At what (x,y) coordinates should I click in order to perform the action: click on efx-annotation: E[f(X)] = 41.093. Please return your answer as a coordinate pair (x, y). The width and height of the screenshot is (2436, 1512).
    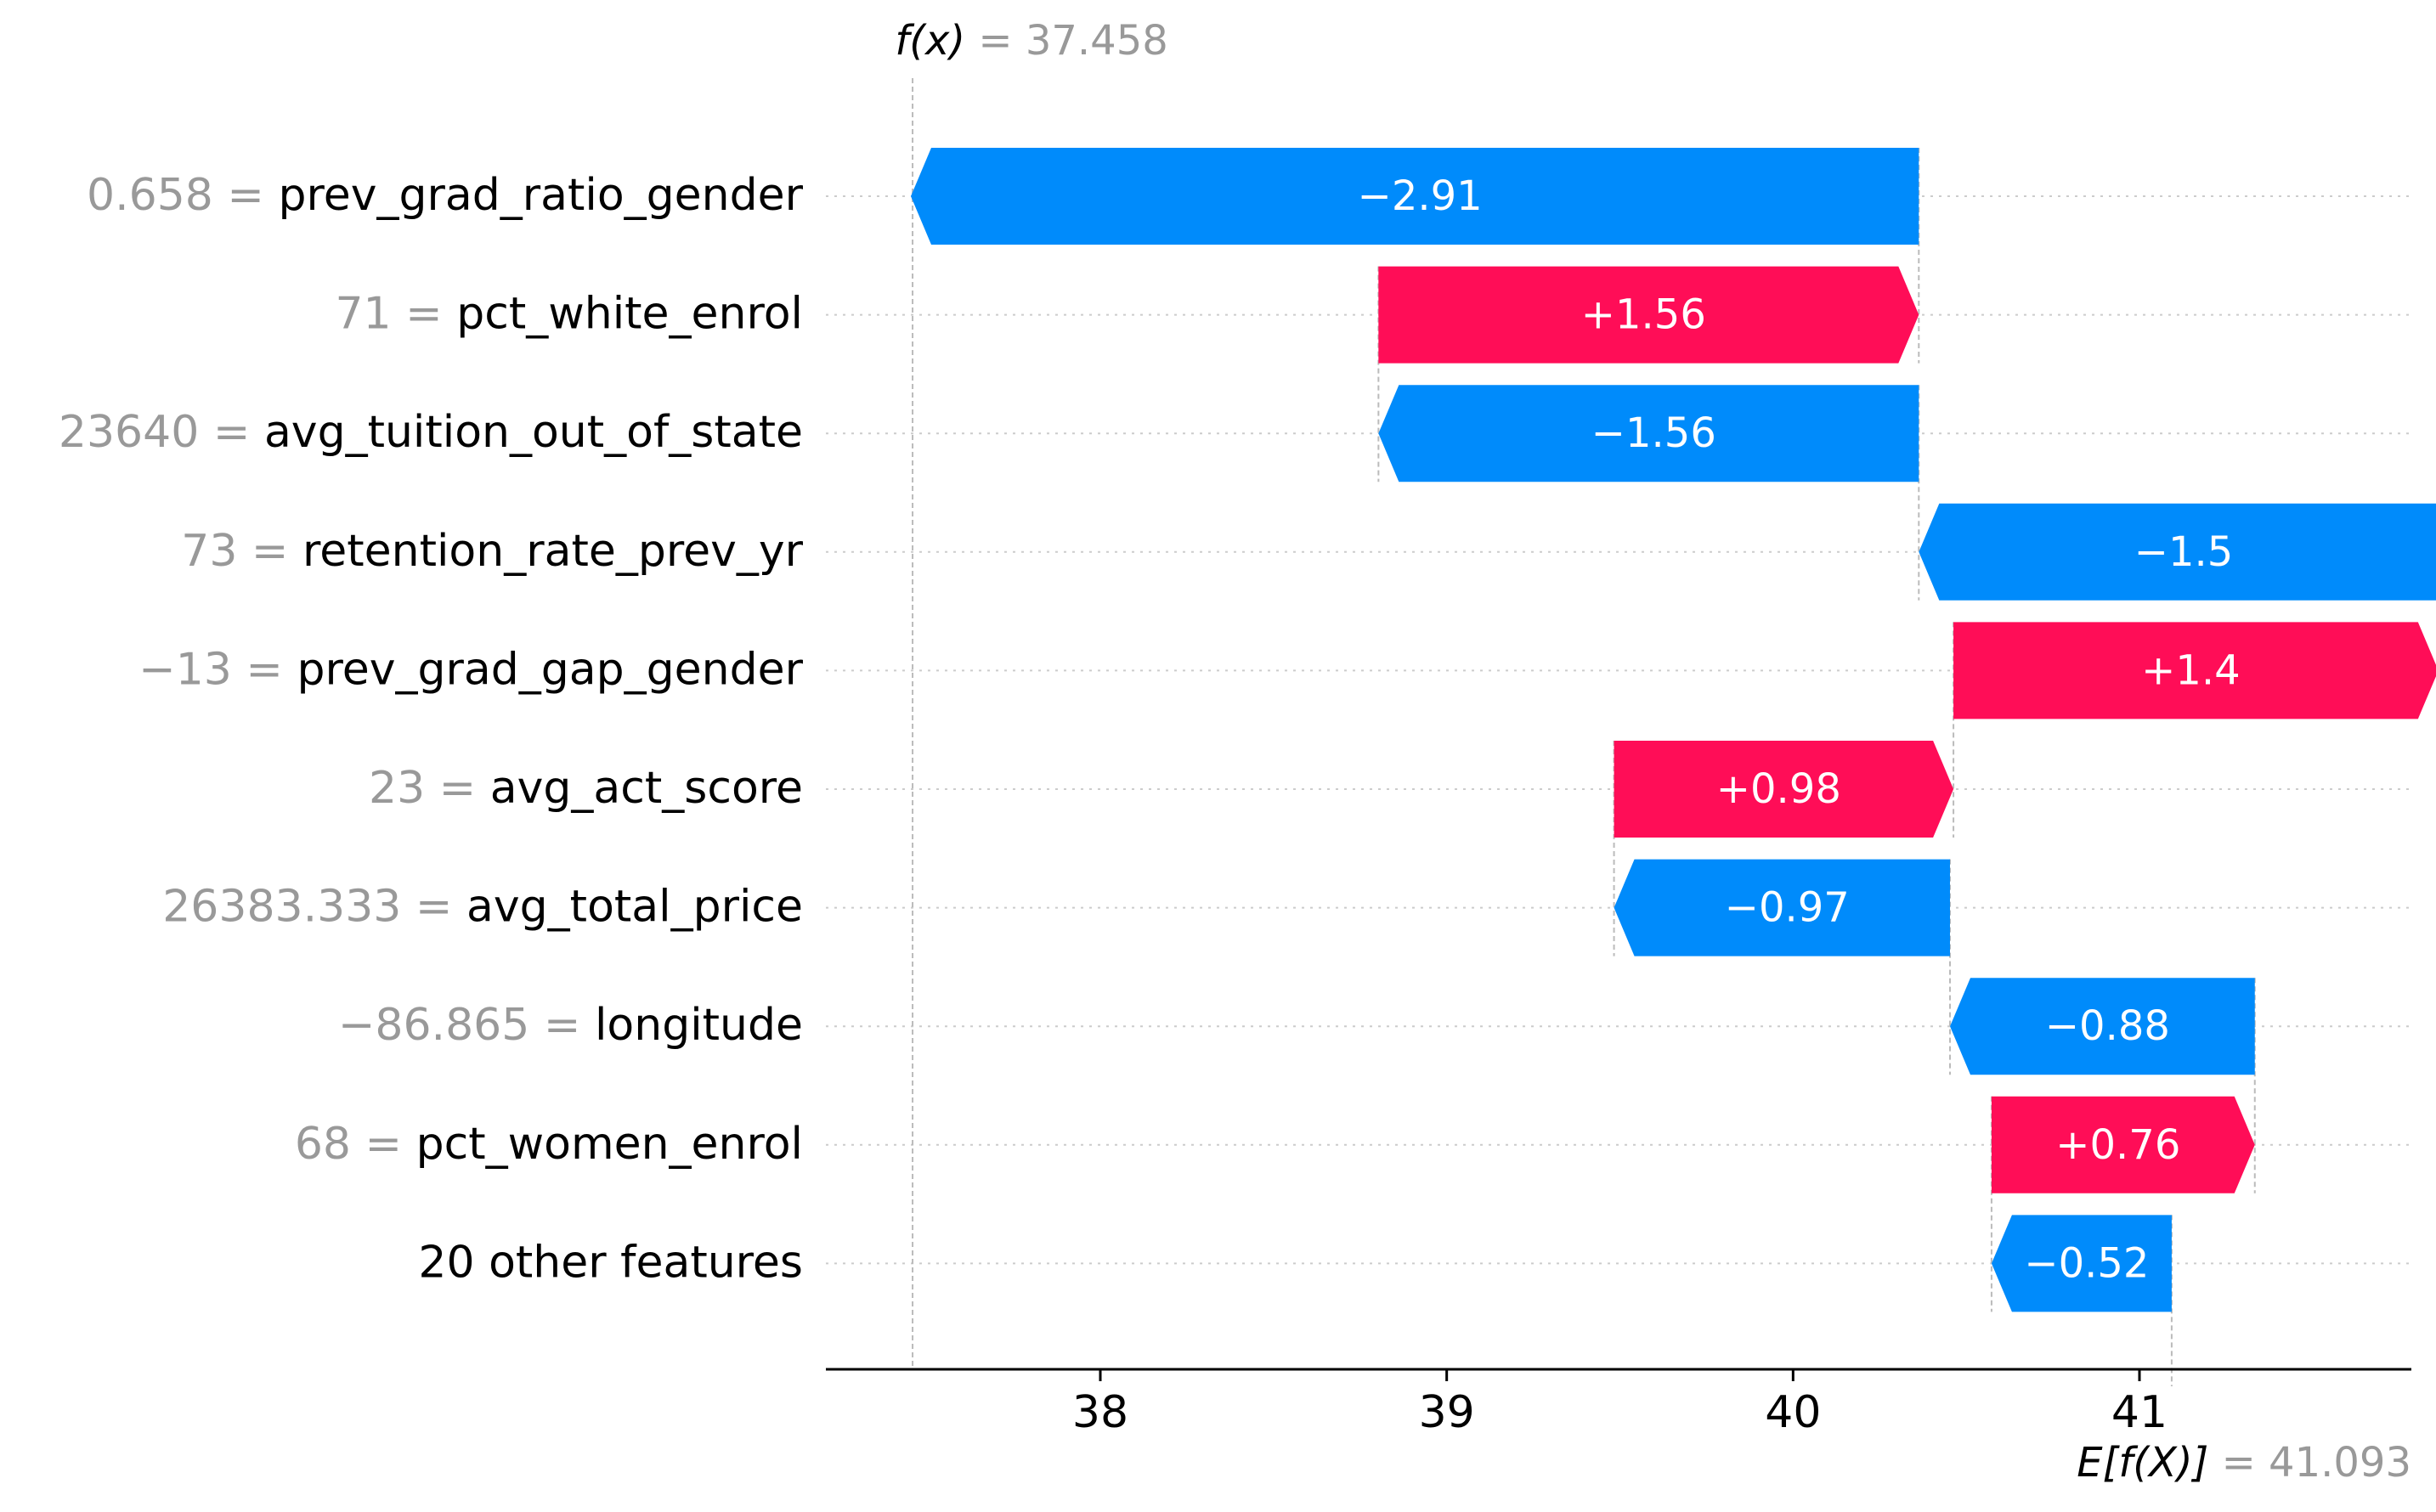
    Looking at the image, I should click on (2244, 1463).